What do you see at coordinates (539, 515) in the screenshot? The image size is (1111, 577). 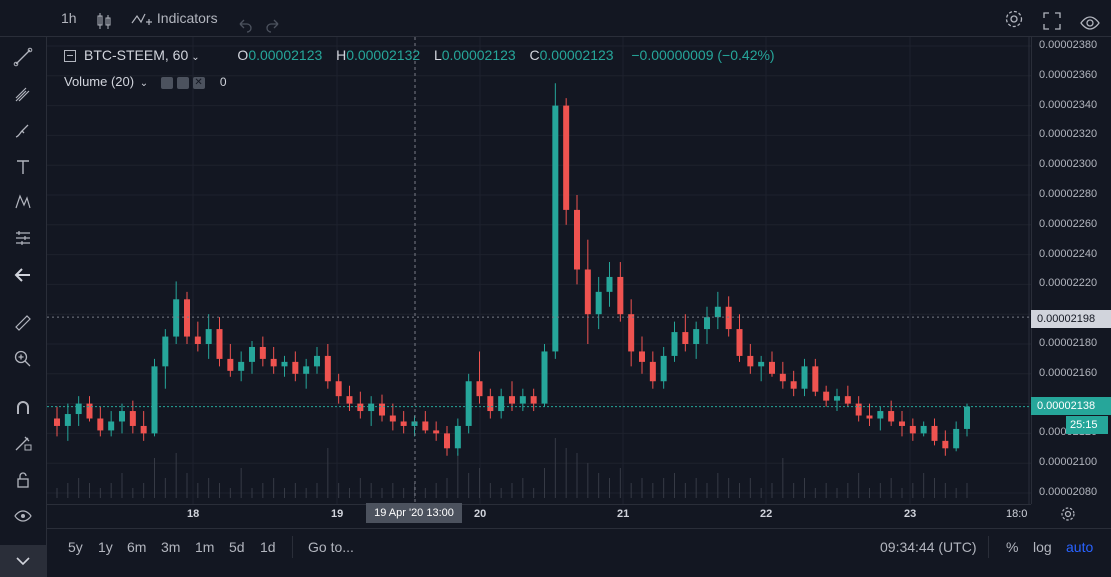 I see `time-axis` at bounding box center [539, 515].